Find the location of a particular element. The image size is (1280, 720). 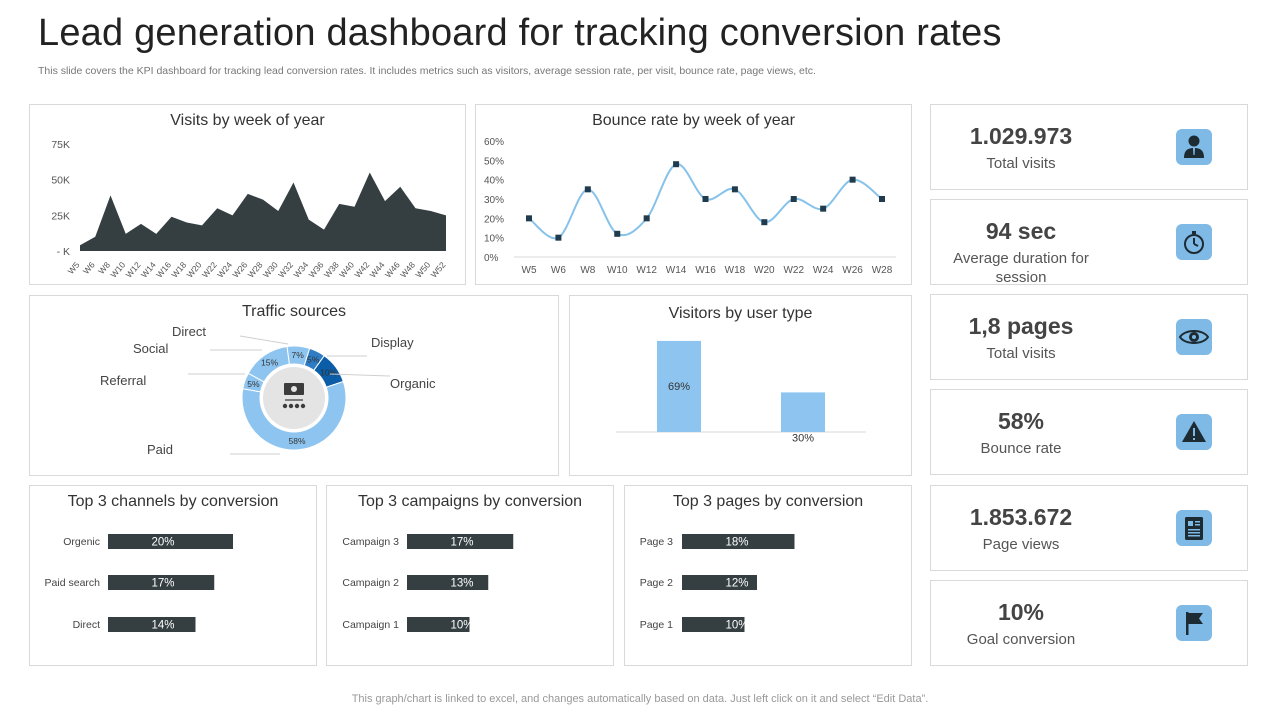

category-label: Direct is located at coordinates (87, 625).